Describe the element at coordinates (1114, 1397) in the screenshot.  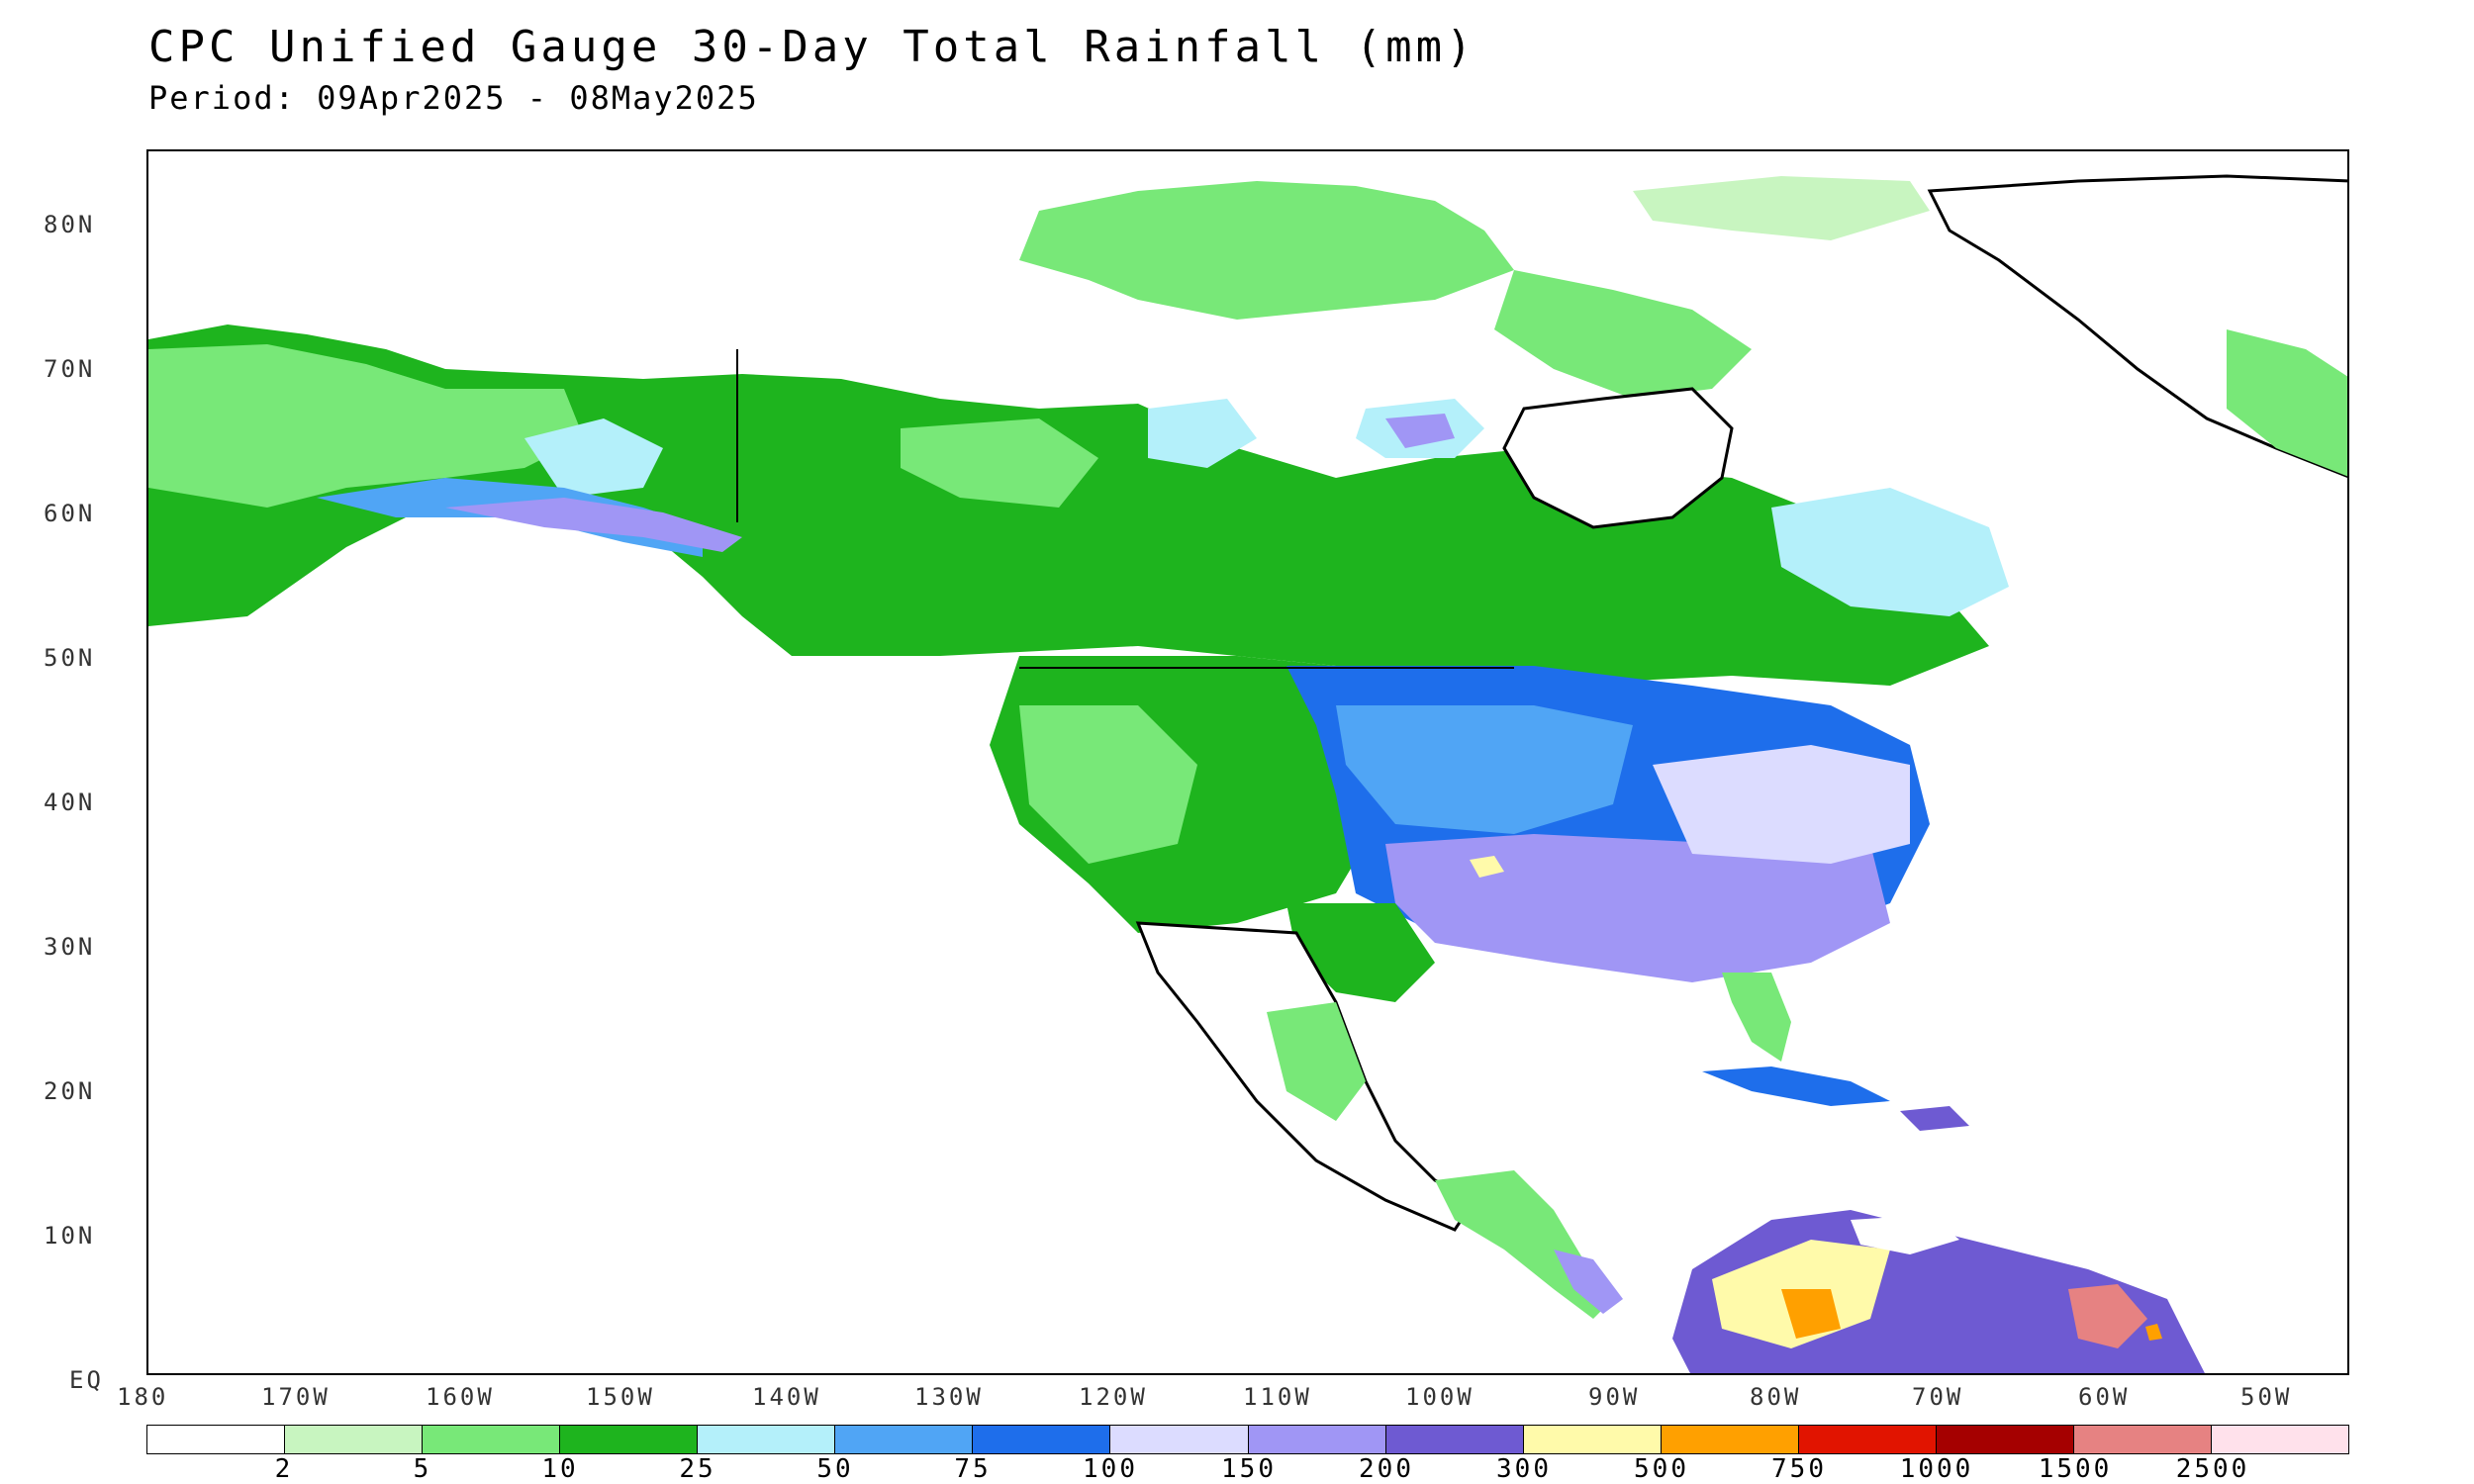
I see `lon-label-120w: 120W` at that location.